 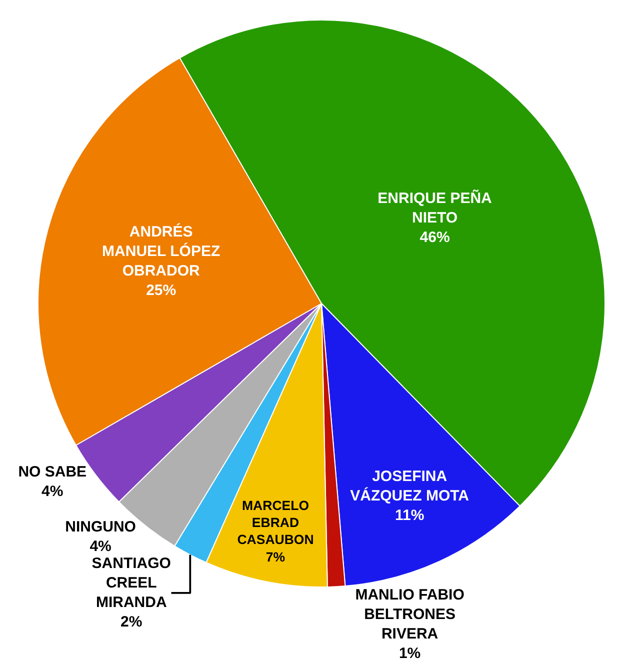 I want to click on data-label: 25%, so click(x=161, y=290).